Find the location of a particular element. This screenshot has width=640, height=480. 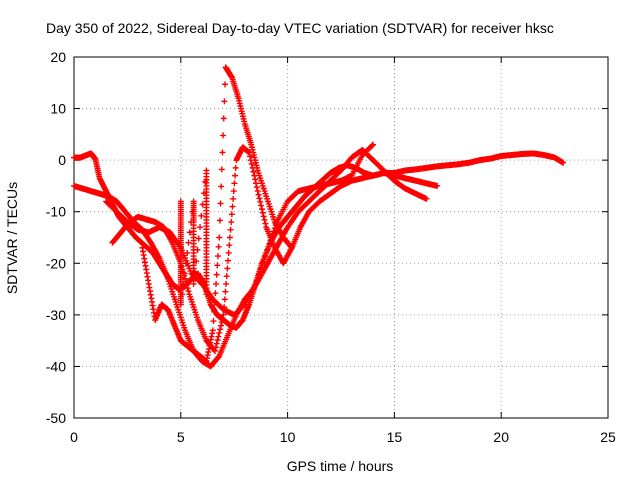

x-tick-label: 15 is located at coordinates (395, 437).